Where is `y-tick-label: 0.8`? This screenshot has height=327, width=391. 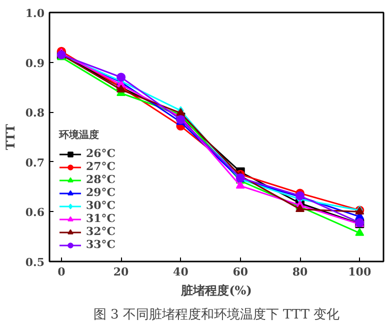
y-tick-label: 0.8 is located at coordinates (35, 113).